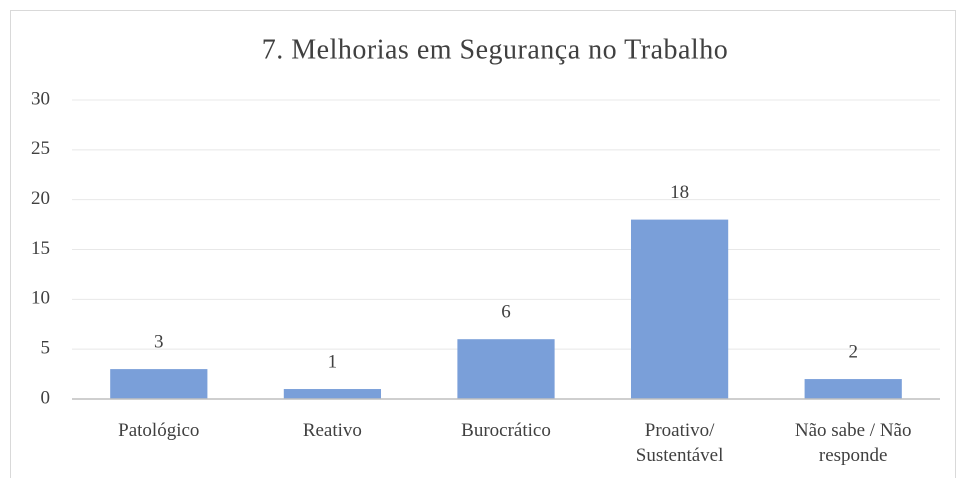 The height and width of the screenshot is (478, 957). Describe the element at coordinates (853, 351) in the screenshot. I see `data-label: 2` at that location.